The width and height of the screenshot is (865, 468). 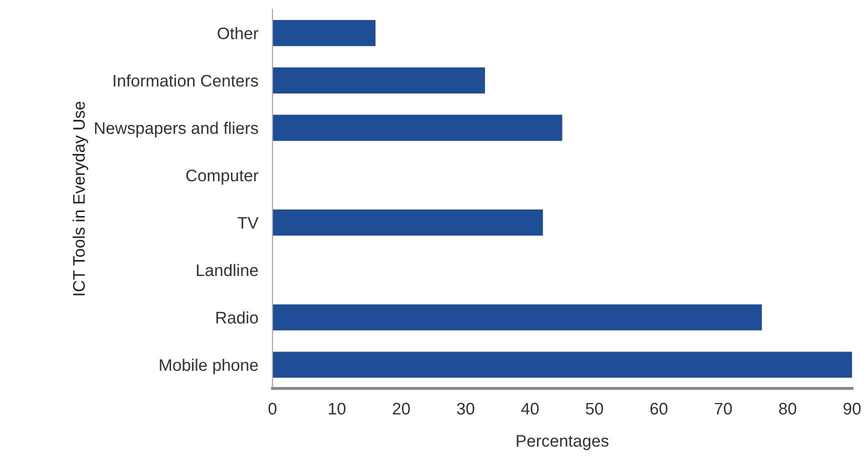 I want to click on x-tick-label: 60, so click(x=659, y=408).